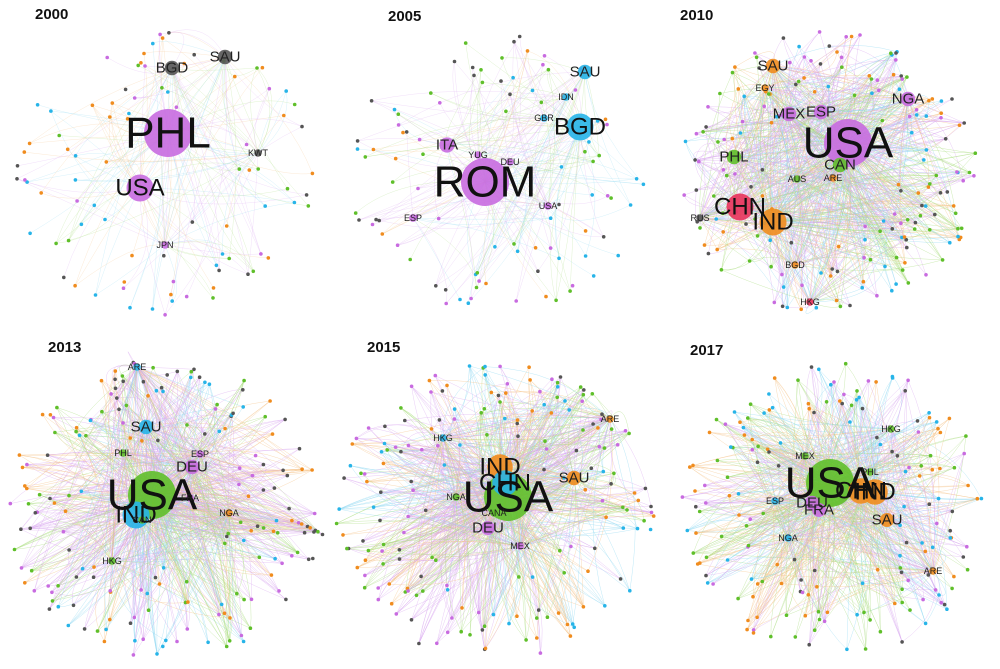 Image resolution: width=1000 pixels, height=669 pixels. What do you see at coordinates (123, 453) in the screenshot?
I see `node-phl` at bounding box center [123, 453].